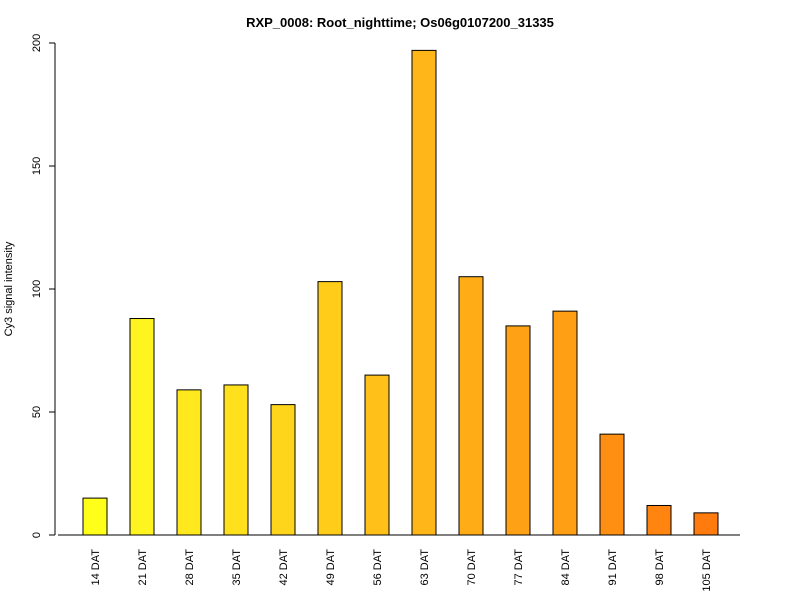  Describe the element at coordinates (37, 412) in the screenshot. I see `y-tick-label: 50` at that location.